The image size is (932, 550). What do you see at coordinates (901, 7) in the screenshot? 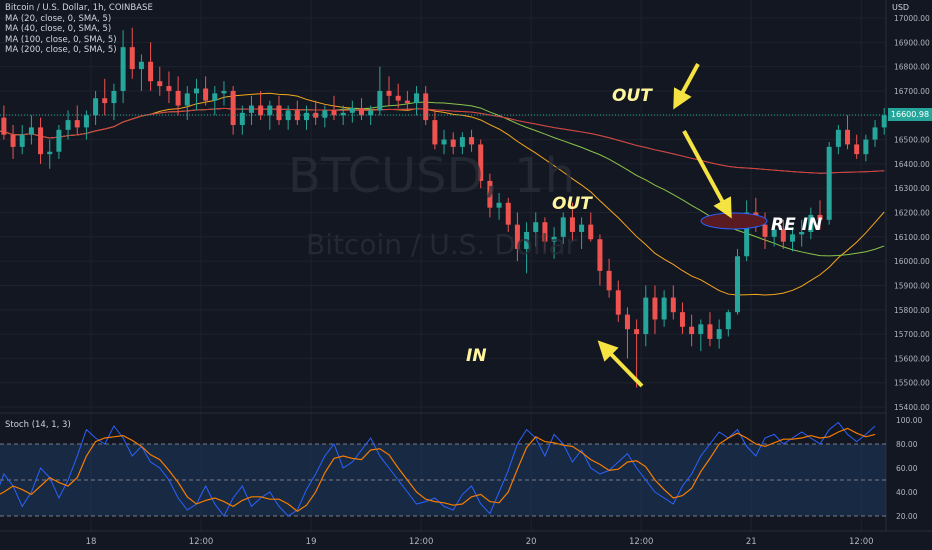
I see `currency-label: USD` at bounding box center [901, 7].